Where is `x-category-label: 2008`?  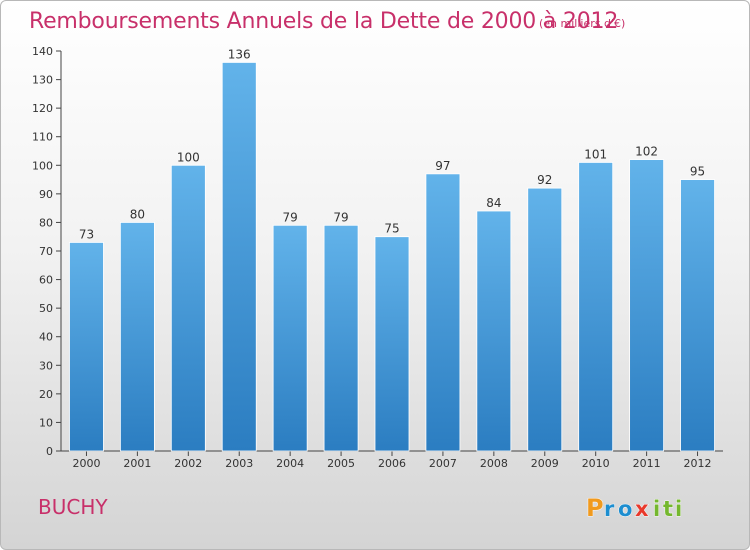 x-category-label: 2008 is located at coordinates (494, 463).